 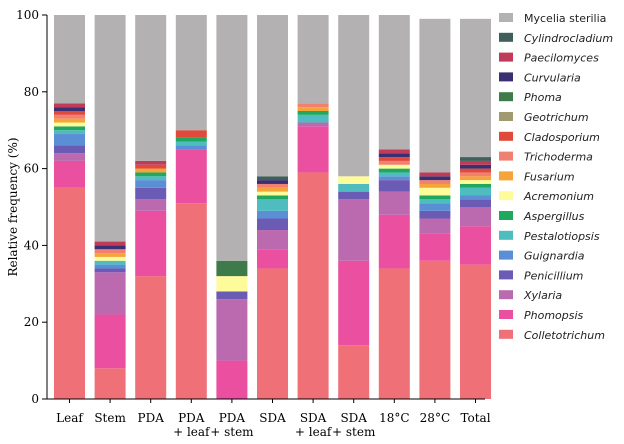 What do you see at coordinates (232, 138) in the screenshot?
I see `bar-segment-pda-stem-mycelia-sterilia` at bounding box center [232, 138].